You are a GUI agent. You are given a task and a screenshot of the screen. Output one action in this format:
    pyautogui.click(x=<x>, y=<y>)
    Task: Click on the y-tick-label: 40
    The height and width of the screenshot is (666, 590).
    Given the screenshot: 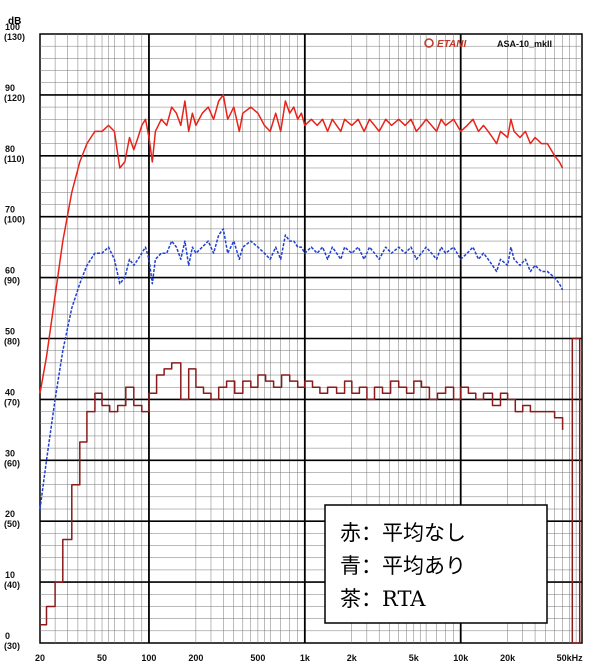 What is the action you would take?
    pyautogui.click(x=10, y=392)
    